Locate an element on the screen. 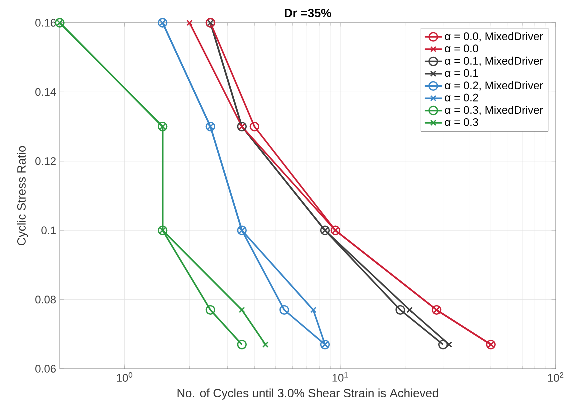 The image size is (575, 419). legend-label: α = 0.2, MixedDriver is located at coordinates (494, 86).